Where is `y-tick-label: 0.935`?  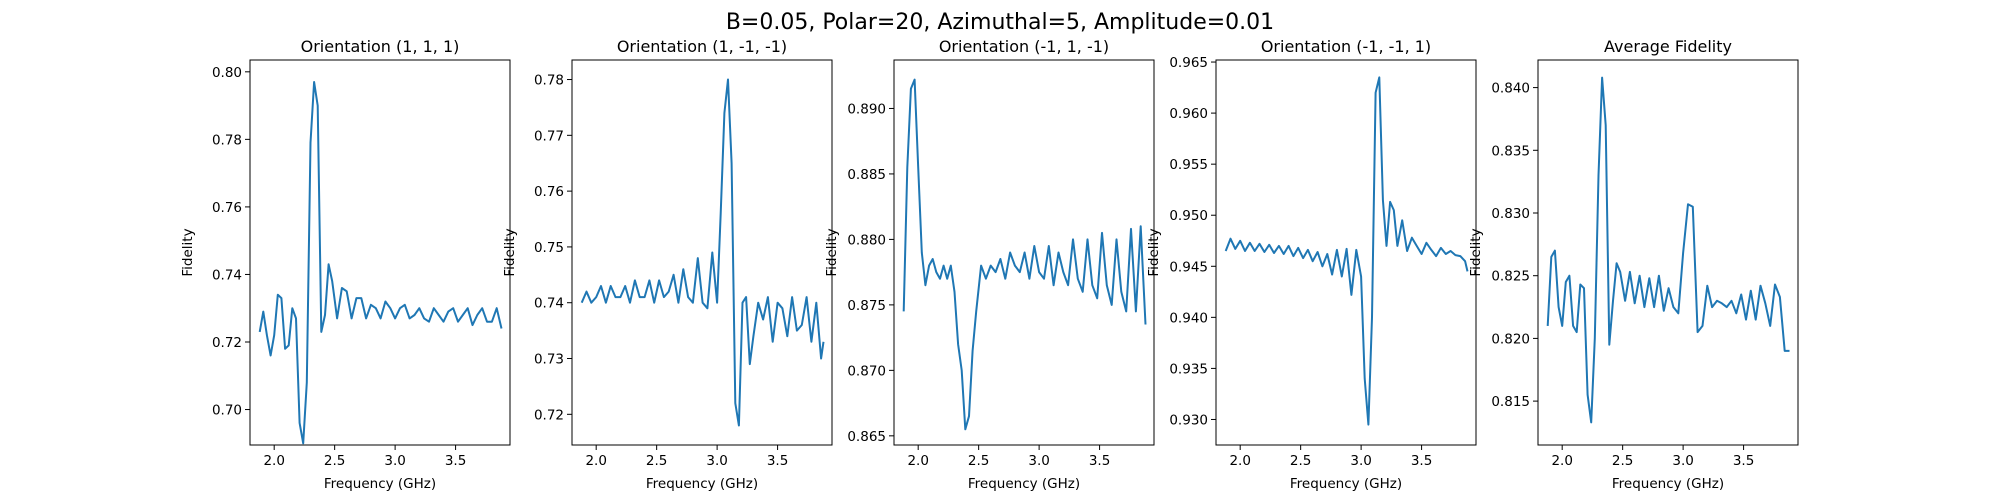 y-tick-label: 0.935 is located at coordinates (1188, 369).